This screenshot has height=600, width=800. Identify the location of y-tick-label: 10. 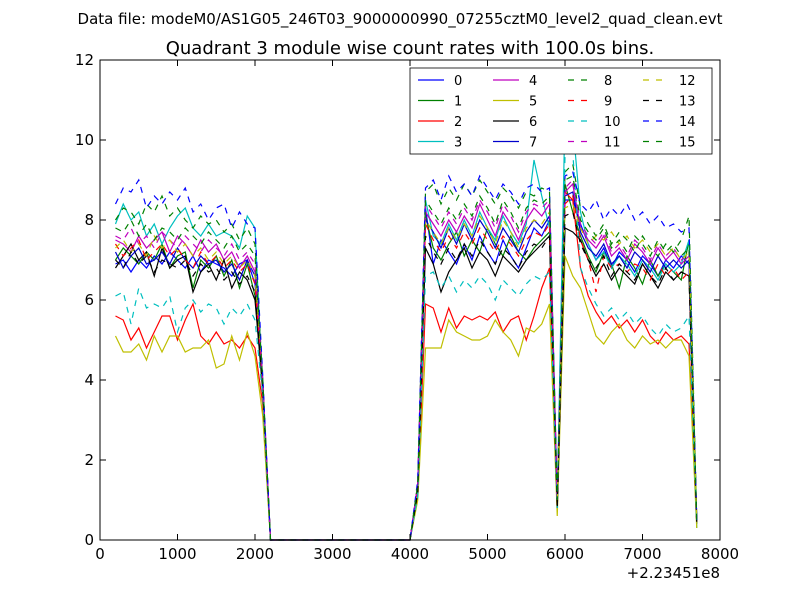
(84, 140).